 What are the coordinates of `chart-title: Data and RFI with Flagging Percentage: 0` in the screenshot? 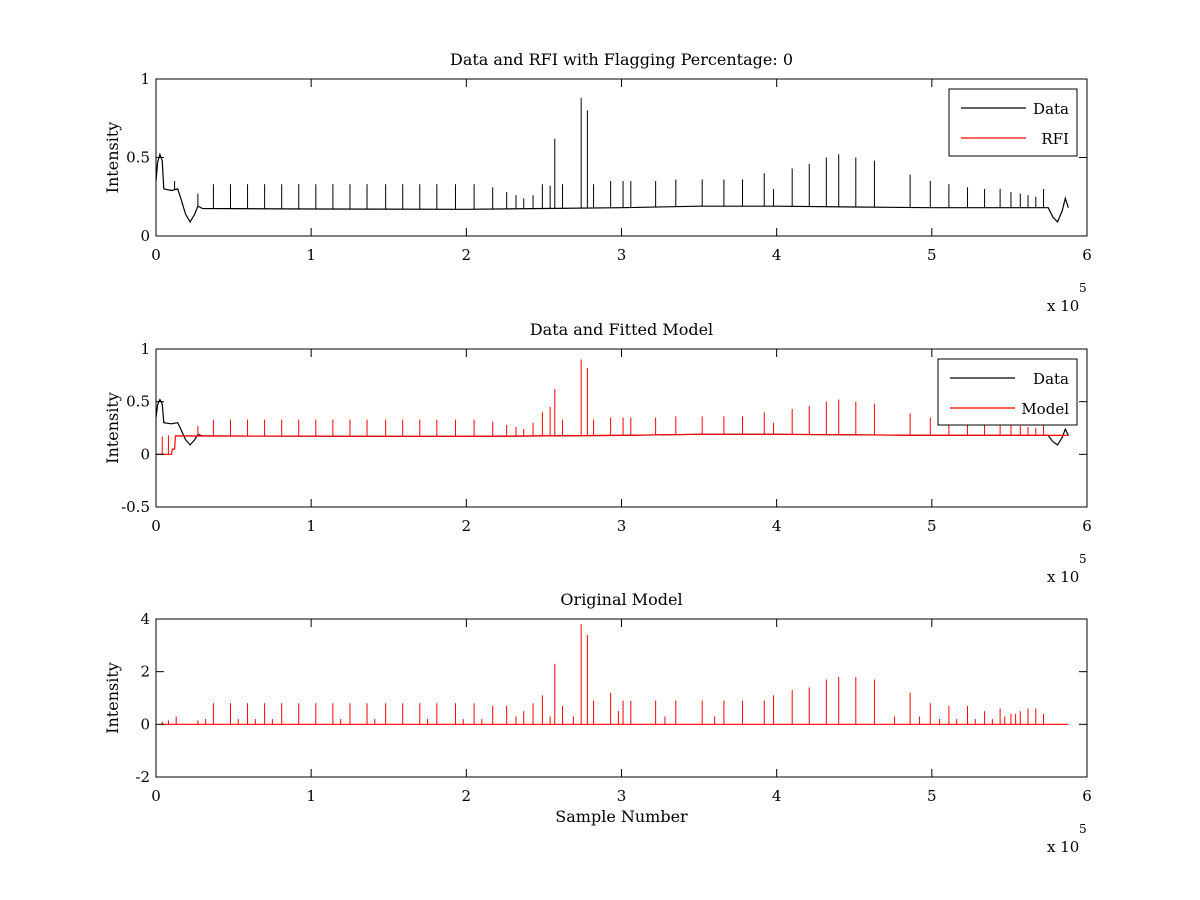 It's located at (621, 59).